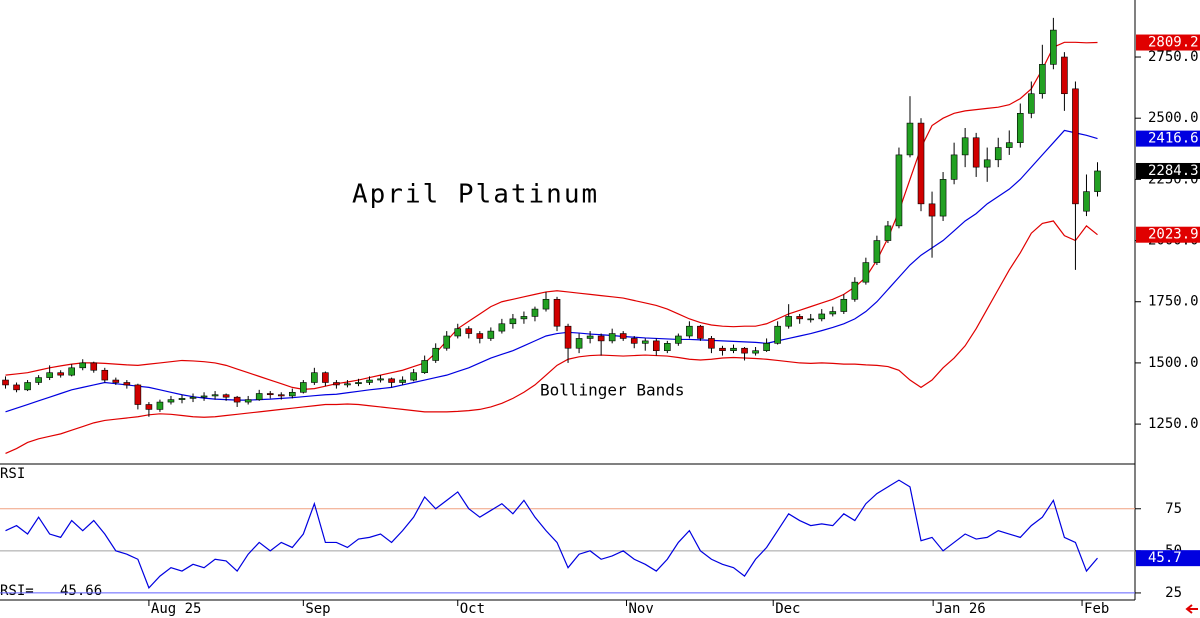  What do you see at coordinates (1173, 424) in the screenshot?
I see `y-tick-label: 1250.0` at bounding box center [1173, 424].